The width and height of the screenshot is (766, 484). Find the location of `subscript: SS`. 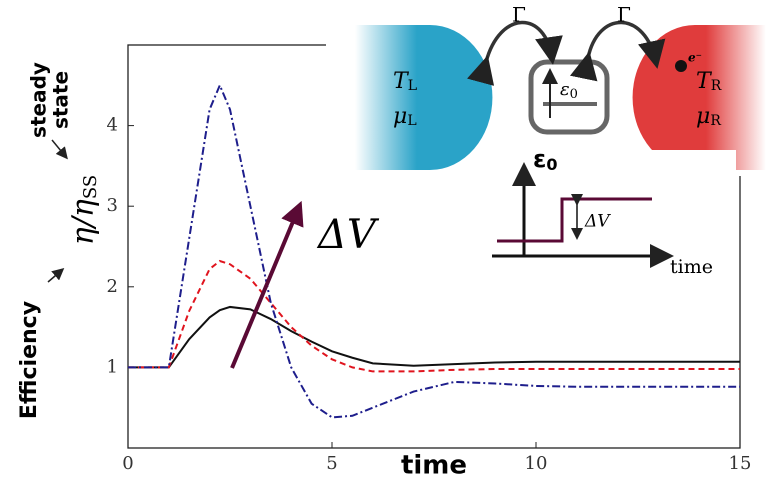

subscript: SS is located at coordinates (90, 187).